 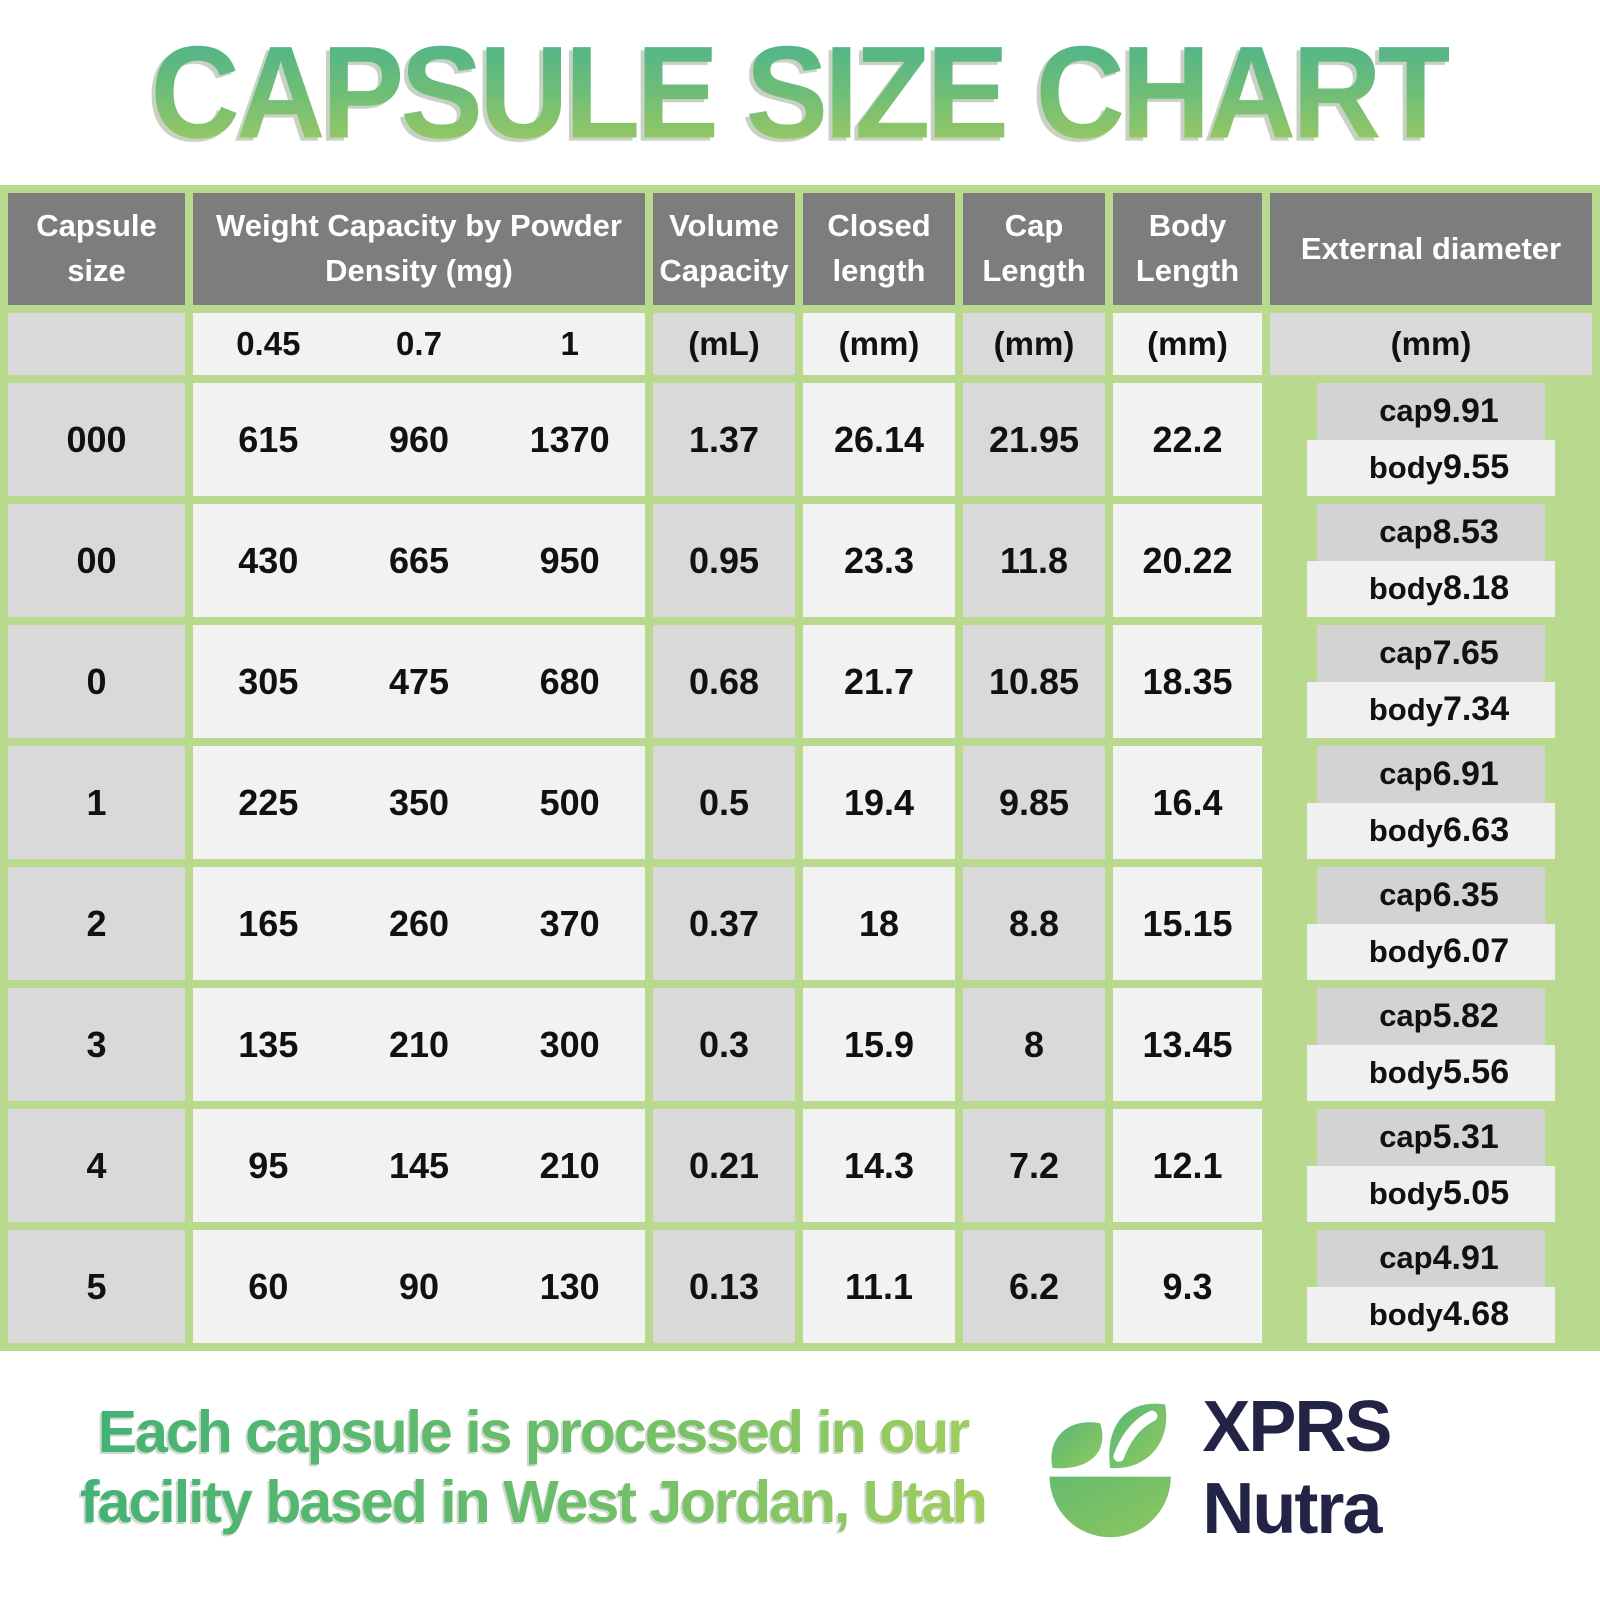 I want to click on cell-body-length: 13.45, so click(x=1187, y=1044).